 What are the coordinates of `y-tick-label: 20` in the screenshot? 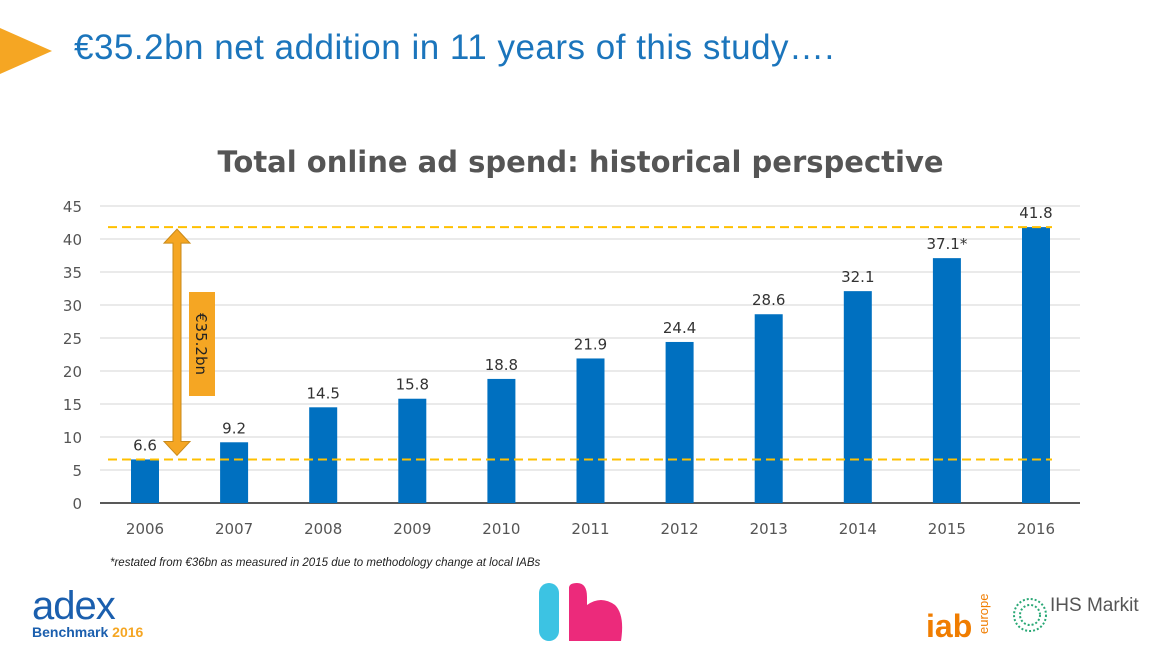 It's located at (72, 372).